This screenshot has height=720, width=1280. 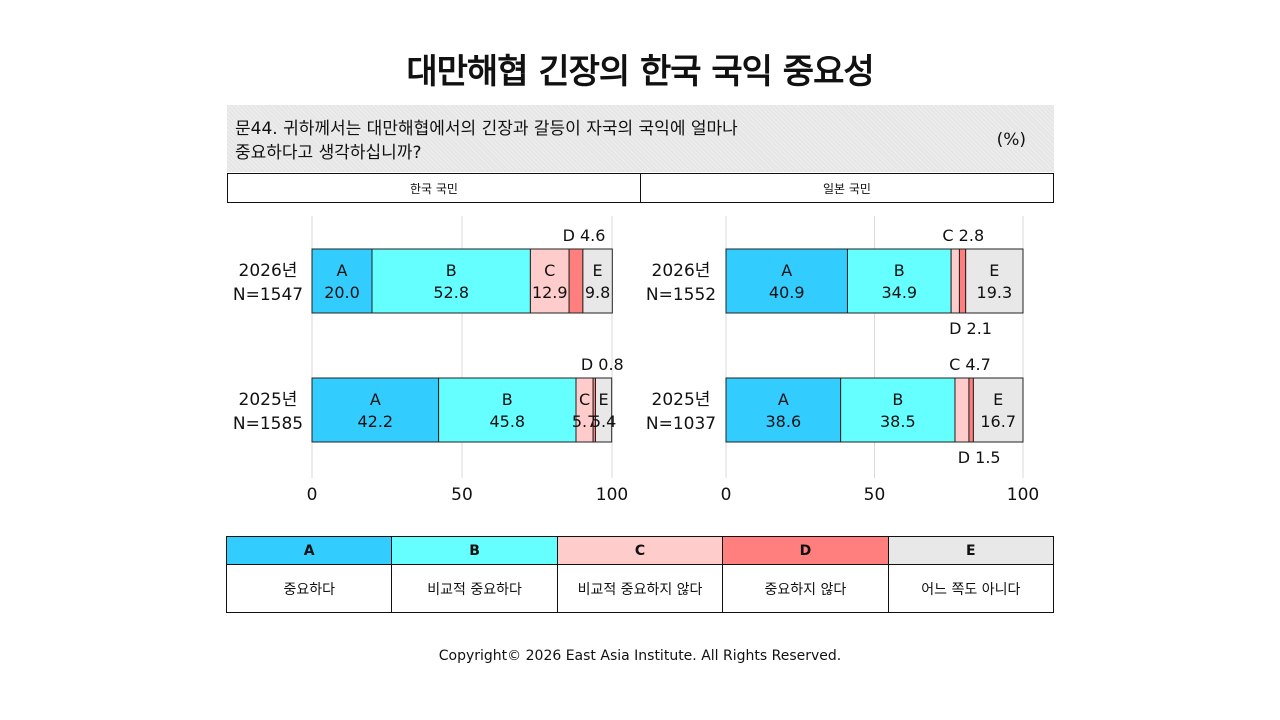 What do you see at coordinates (998, 421) in the screenshot?
I see `data-label-japan-1-E: 16.7` at bounding box center [998, 421].